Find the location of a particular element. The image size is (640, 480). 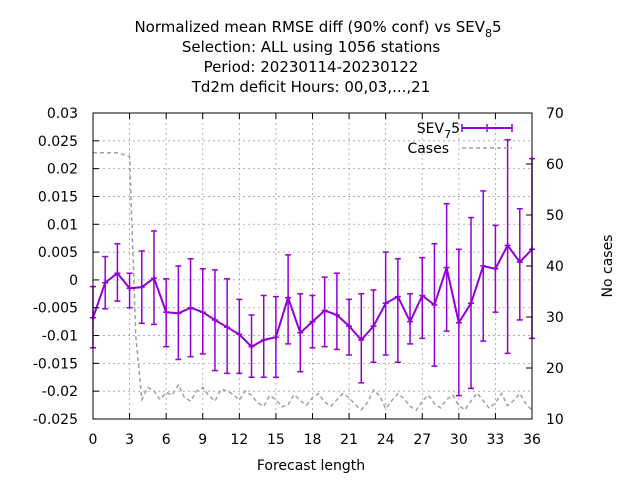

title-line-4: Td2m deficit Hours: 00,03,...,21 is located at coordinates (311, 87).